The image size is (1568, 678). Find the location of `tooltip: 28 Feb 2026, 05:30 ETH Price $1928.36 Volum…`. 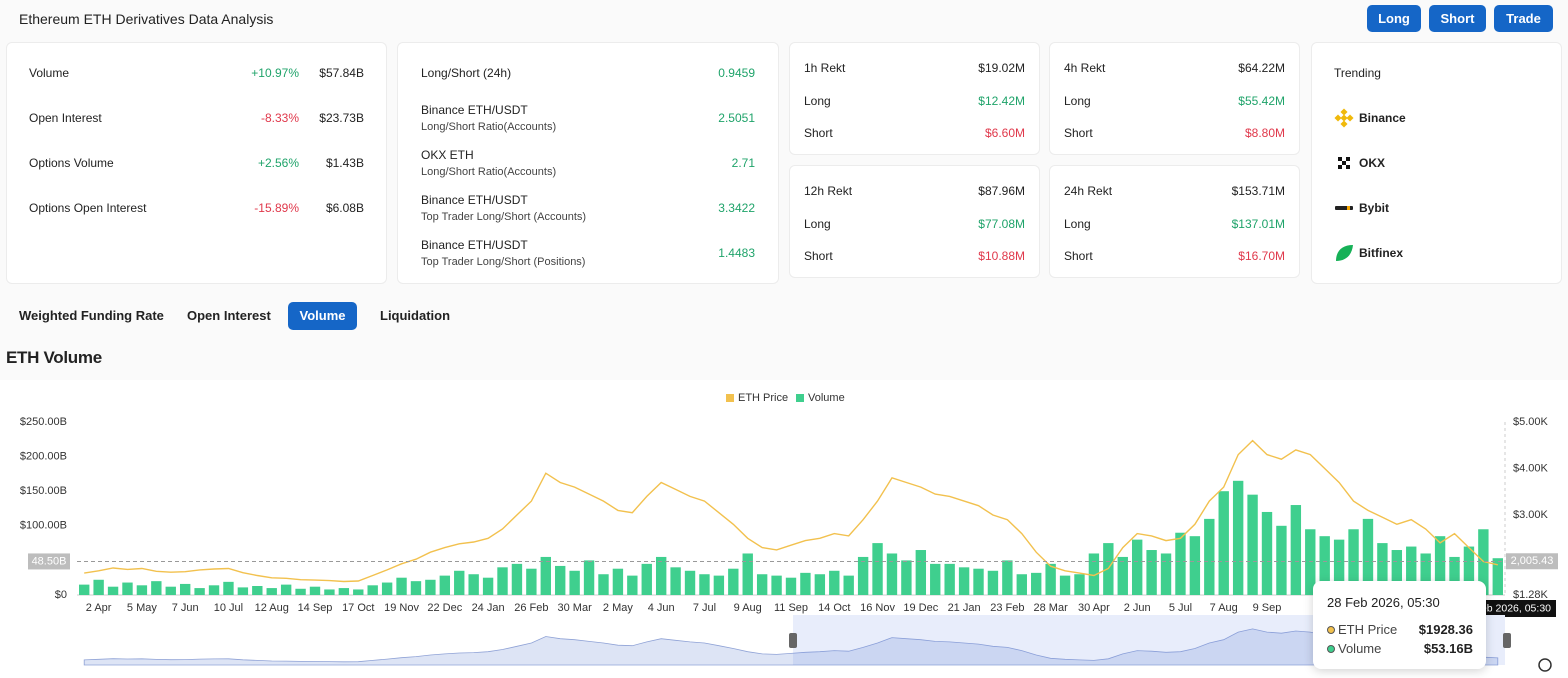

tooltip: 28 Feb 2026, 05:30 ETH Price $1928.36 Volum… is located at coordinates (1399, 625).